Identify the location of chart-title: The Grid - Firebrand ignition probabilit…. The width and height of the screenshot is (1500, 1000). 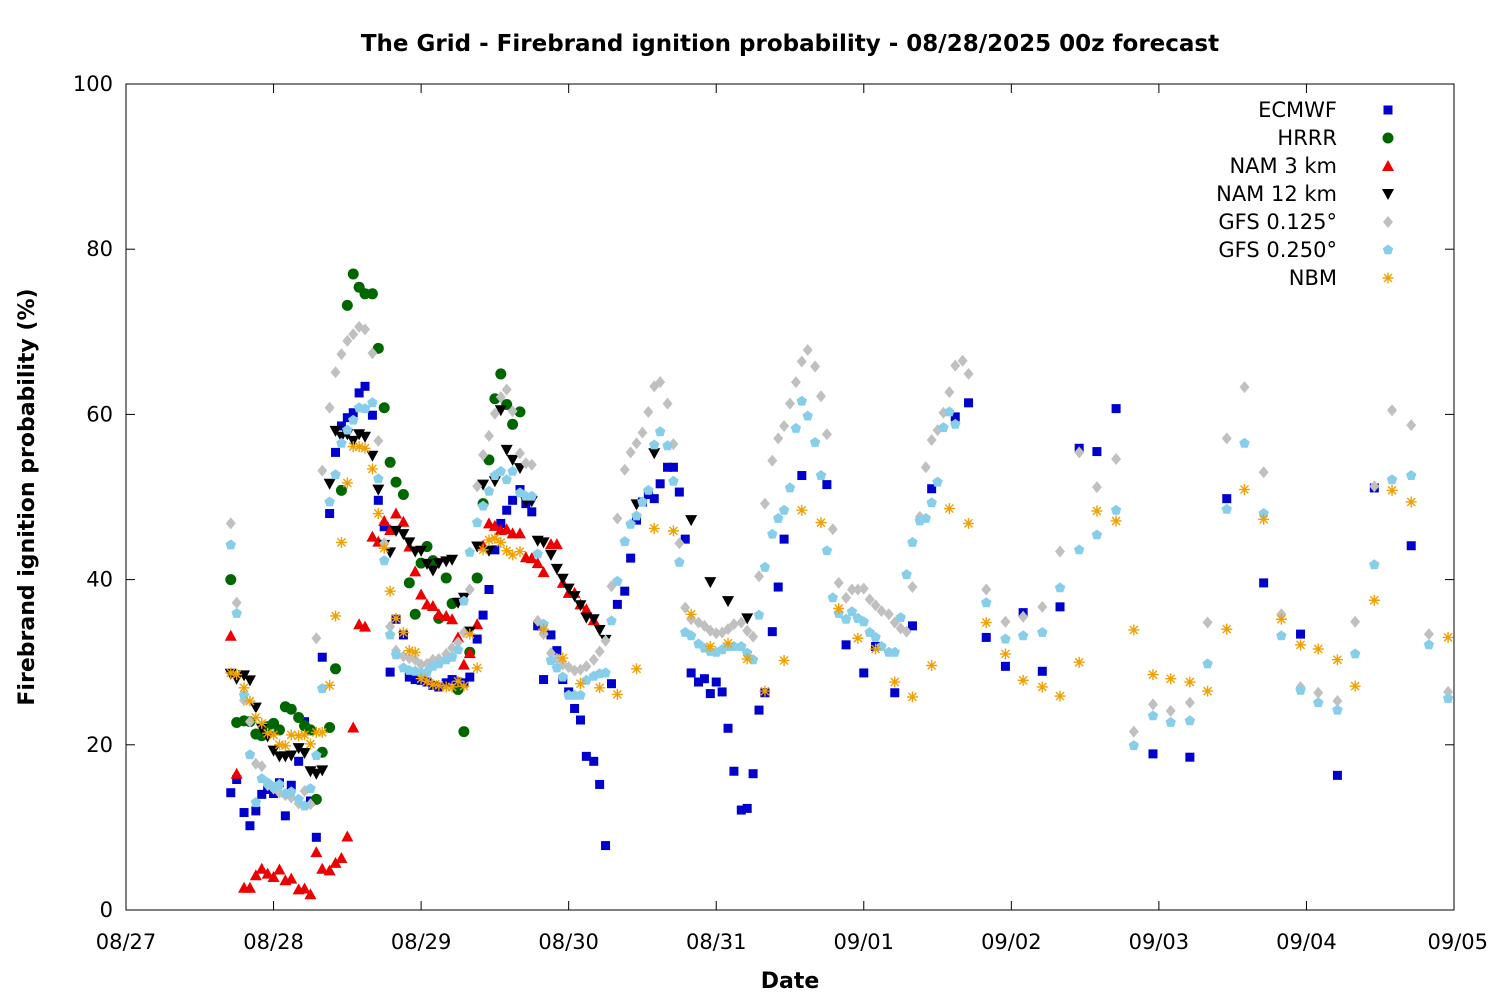
(790, 44).